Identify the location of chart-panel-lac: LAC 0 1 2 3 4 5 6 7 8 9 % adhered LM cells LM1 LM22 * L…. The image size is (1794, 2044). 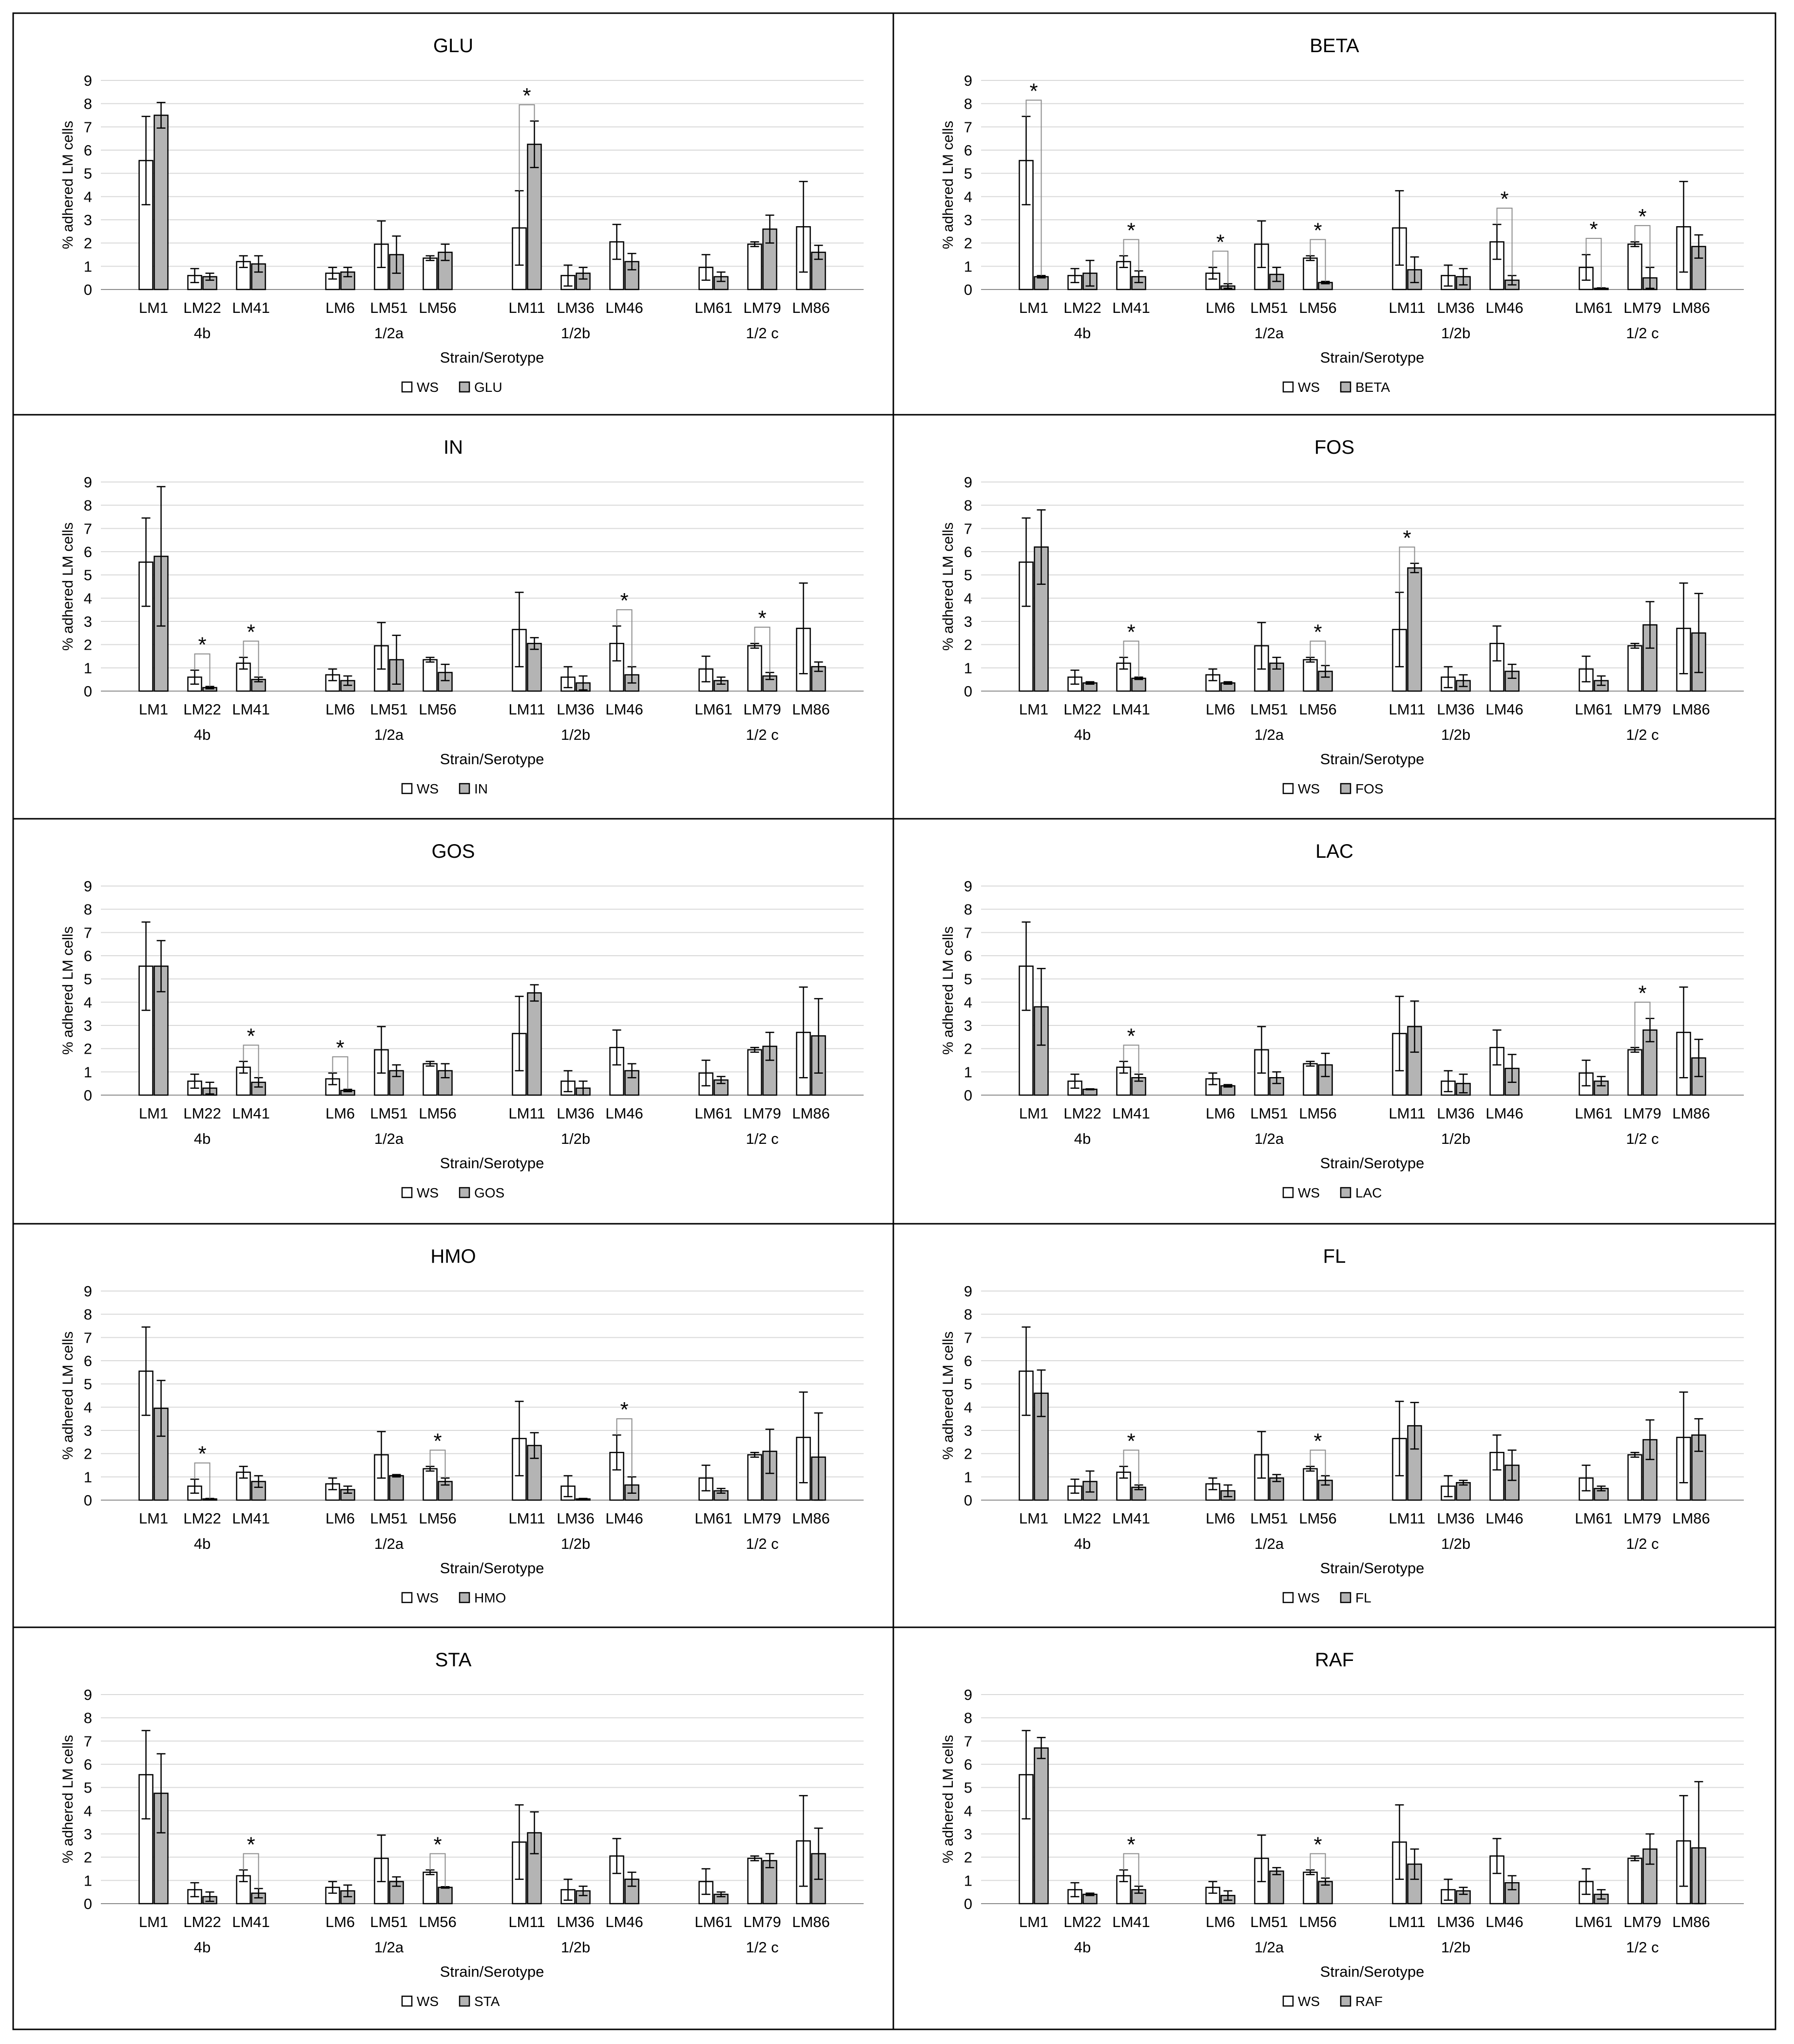
(1334, 1021).